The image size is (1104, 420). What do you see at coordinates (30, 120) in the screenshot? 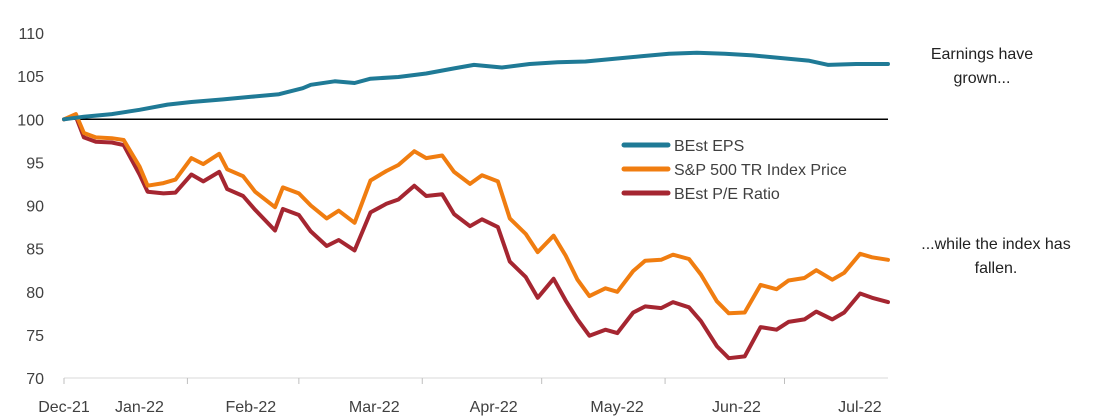
I see `y-tick-label: 100` at bounding box center [30, 120].